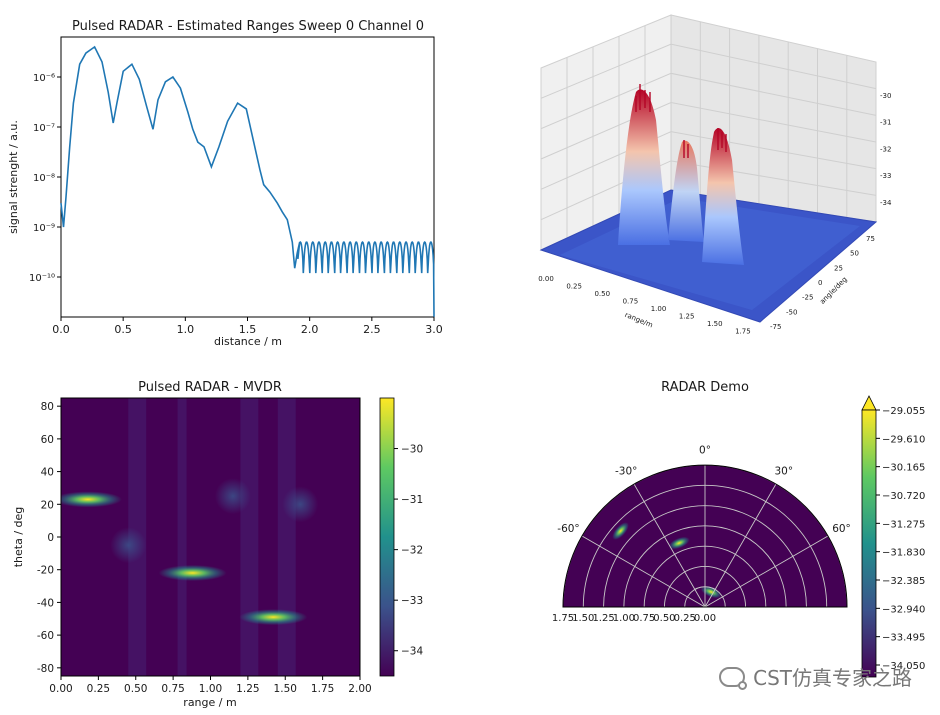 The image size is (940, 715). What do you see at coordinates (412, 500) in the screenshot?
I see `chart3-colorbar-tick-label: −31` at bounding box center [412, 500].